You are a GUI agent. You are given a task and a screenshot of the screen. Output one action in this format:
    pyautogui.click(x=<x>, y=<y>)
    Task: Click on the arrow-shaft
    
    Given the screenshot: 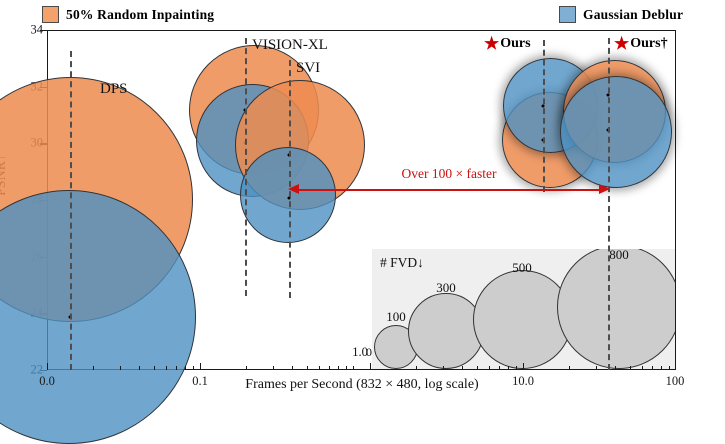 What is the action you would take?
    pyautogui.click(x=449, y=190)
    